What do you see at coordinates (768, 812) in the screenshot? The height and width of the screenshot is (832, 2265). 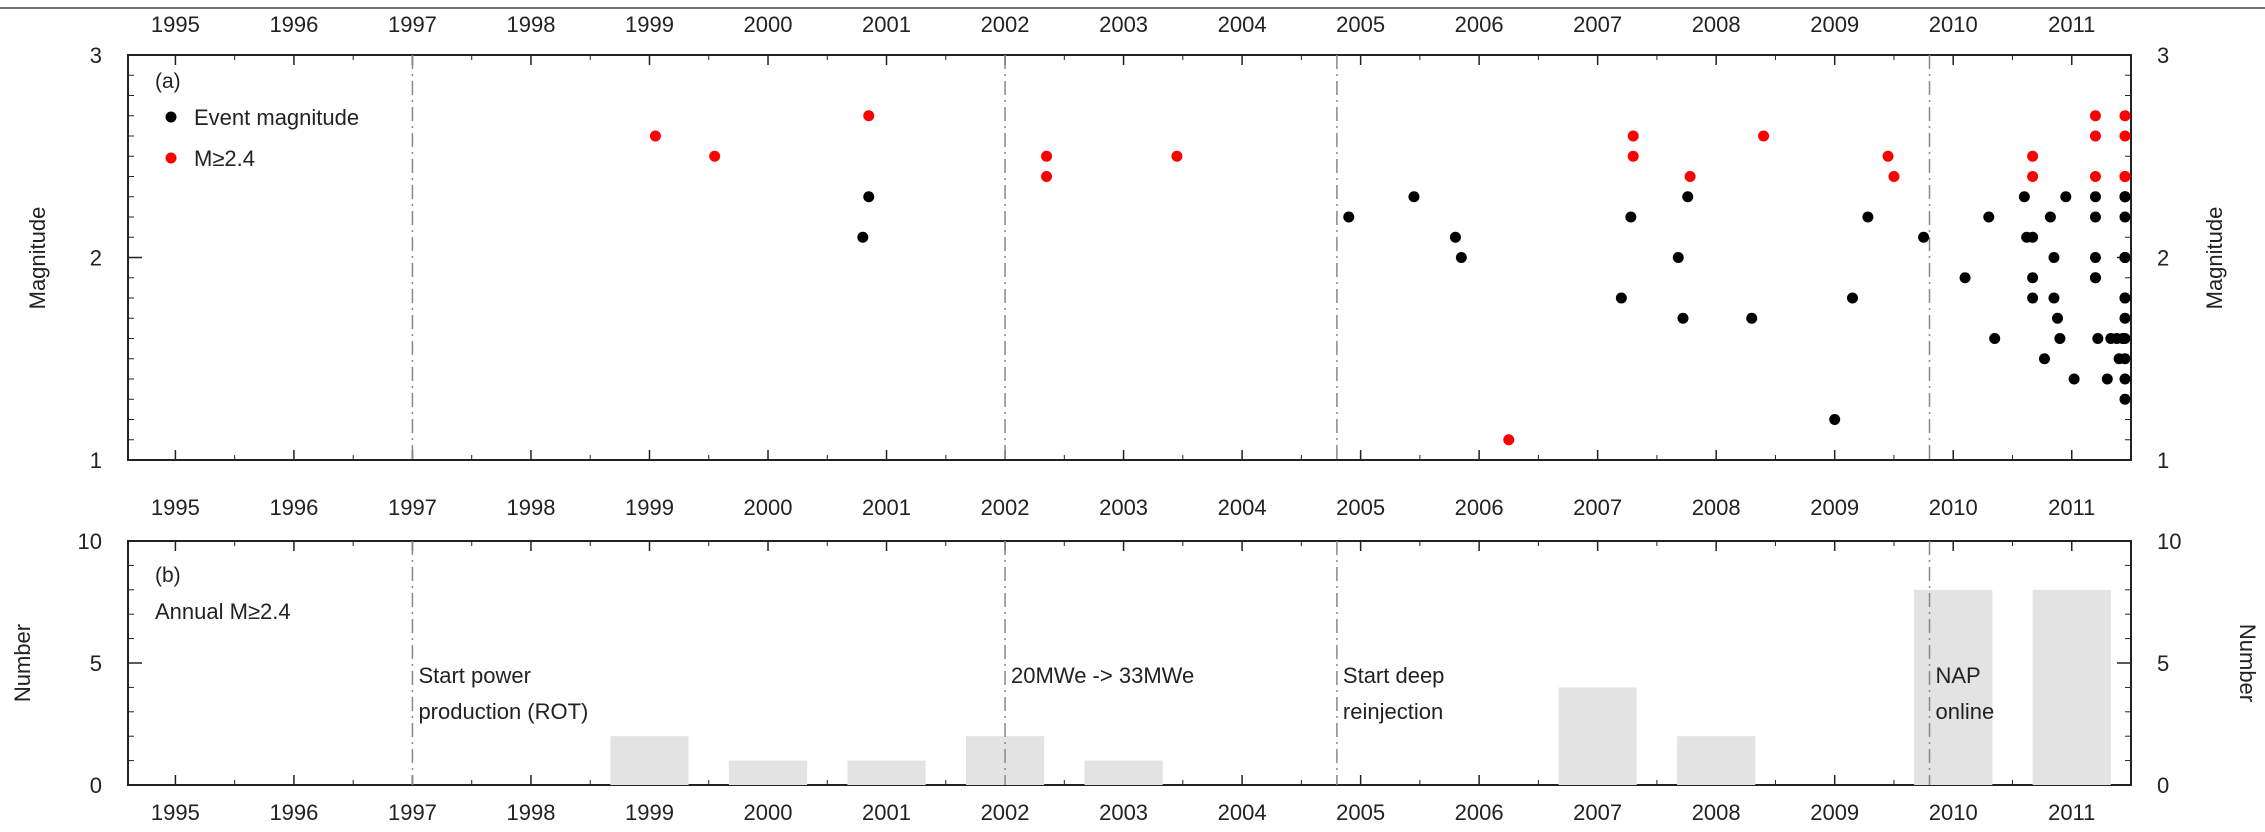 I see `year-label-bottom: 2000` at bounding box center [768, 812].